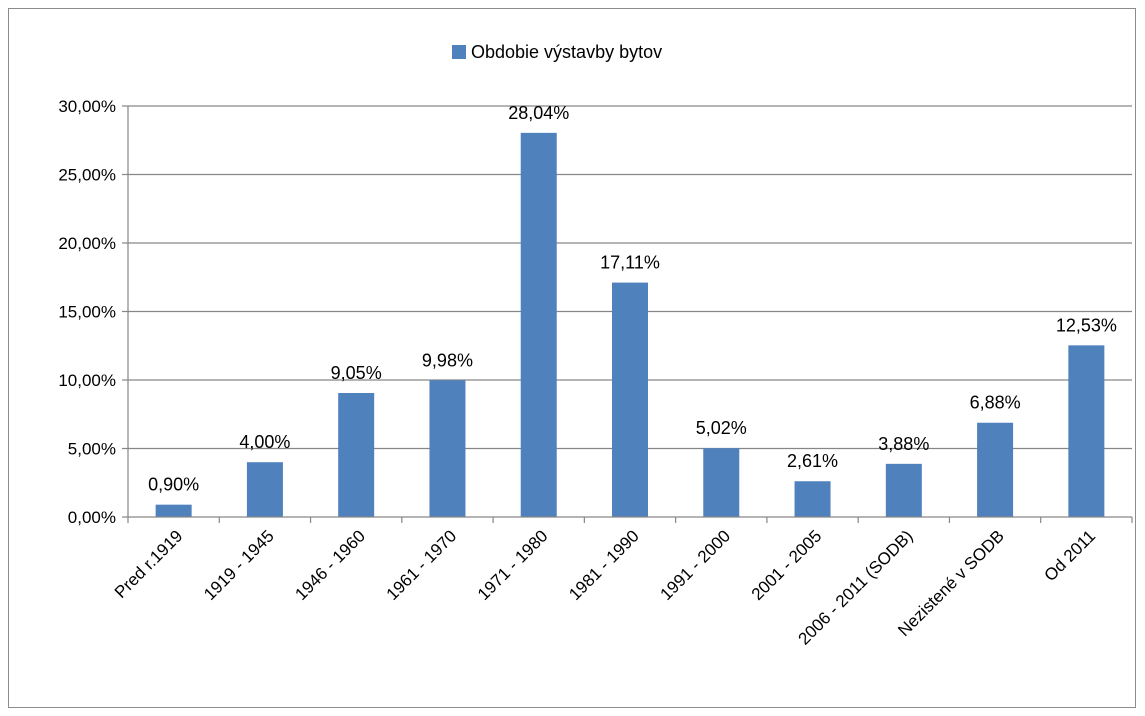 This screenshot has width=1145, height=716. What do you see at coordinates (604, 565) in the screenshot?
I see `x-tick-label: 1981 - 1990` at bounding box center [604, 565].